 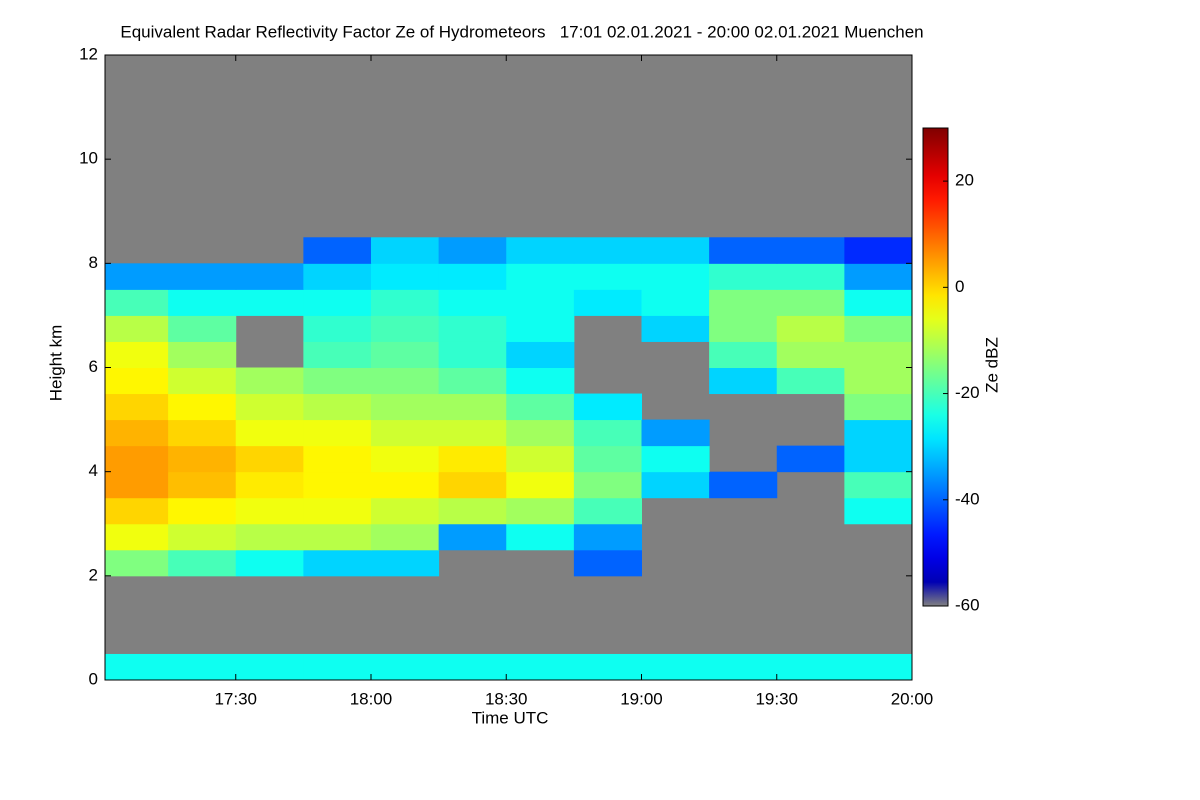 What do you see at coordinates (88, 53) in the screenshot?
I see `y-tick-label: 12` at bounding box center [88, 53].